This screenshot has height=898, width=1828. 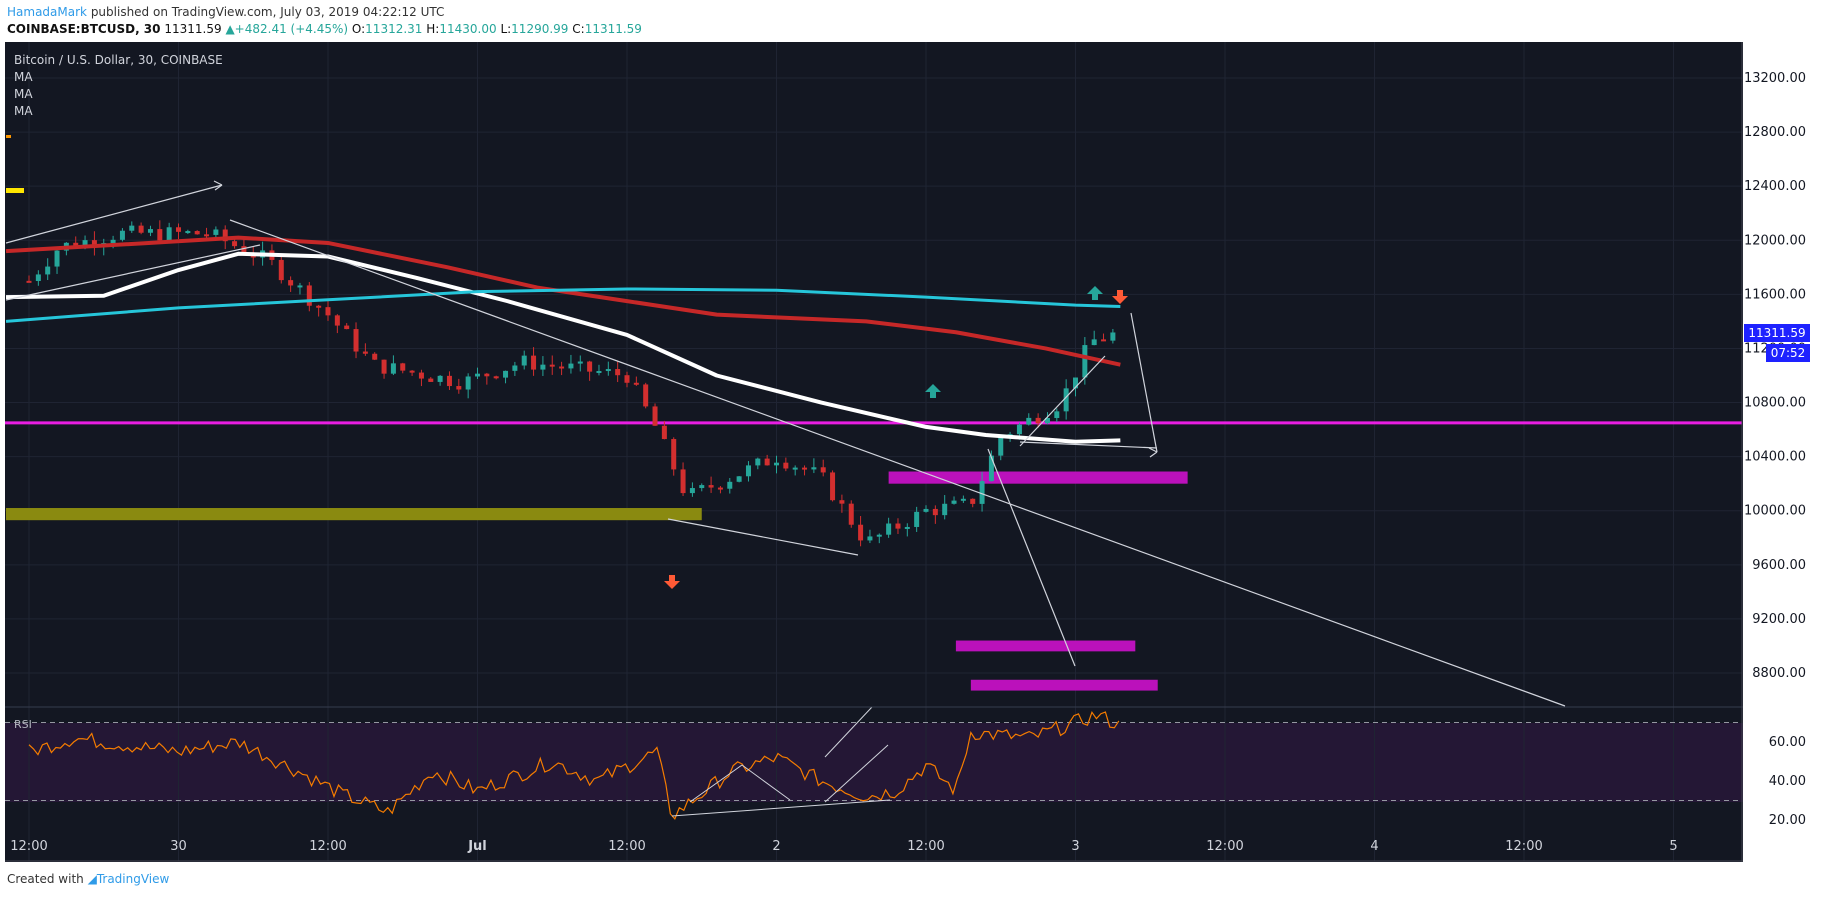 What do you see at coordinates (1775, 403) in the screenshot?
I see `price-tick-label: 10800.00` at bounding box center [1775, 403].